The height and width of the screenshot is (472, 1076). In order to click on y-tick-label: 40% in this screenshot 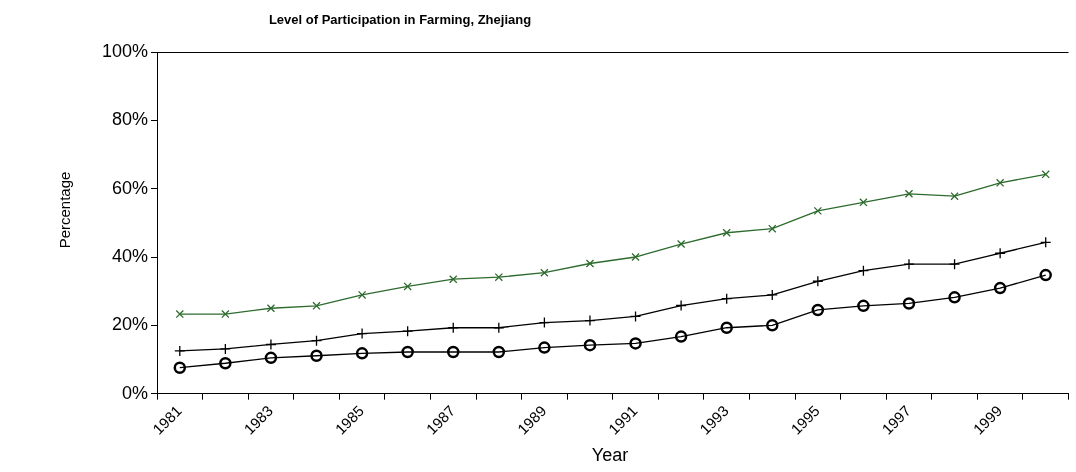, I will do `click(129, 255)`.